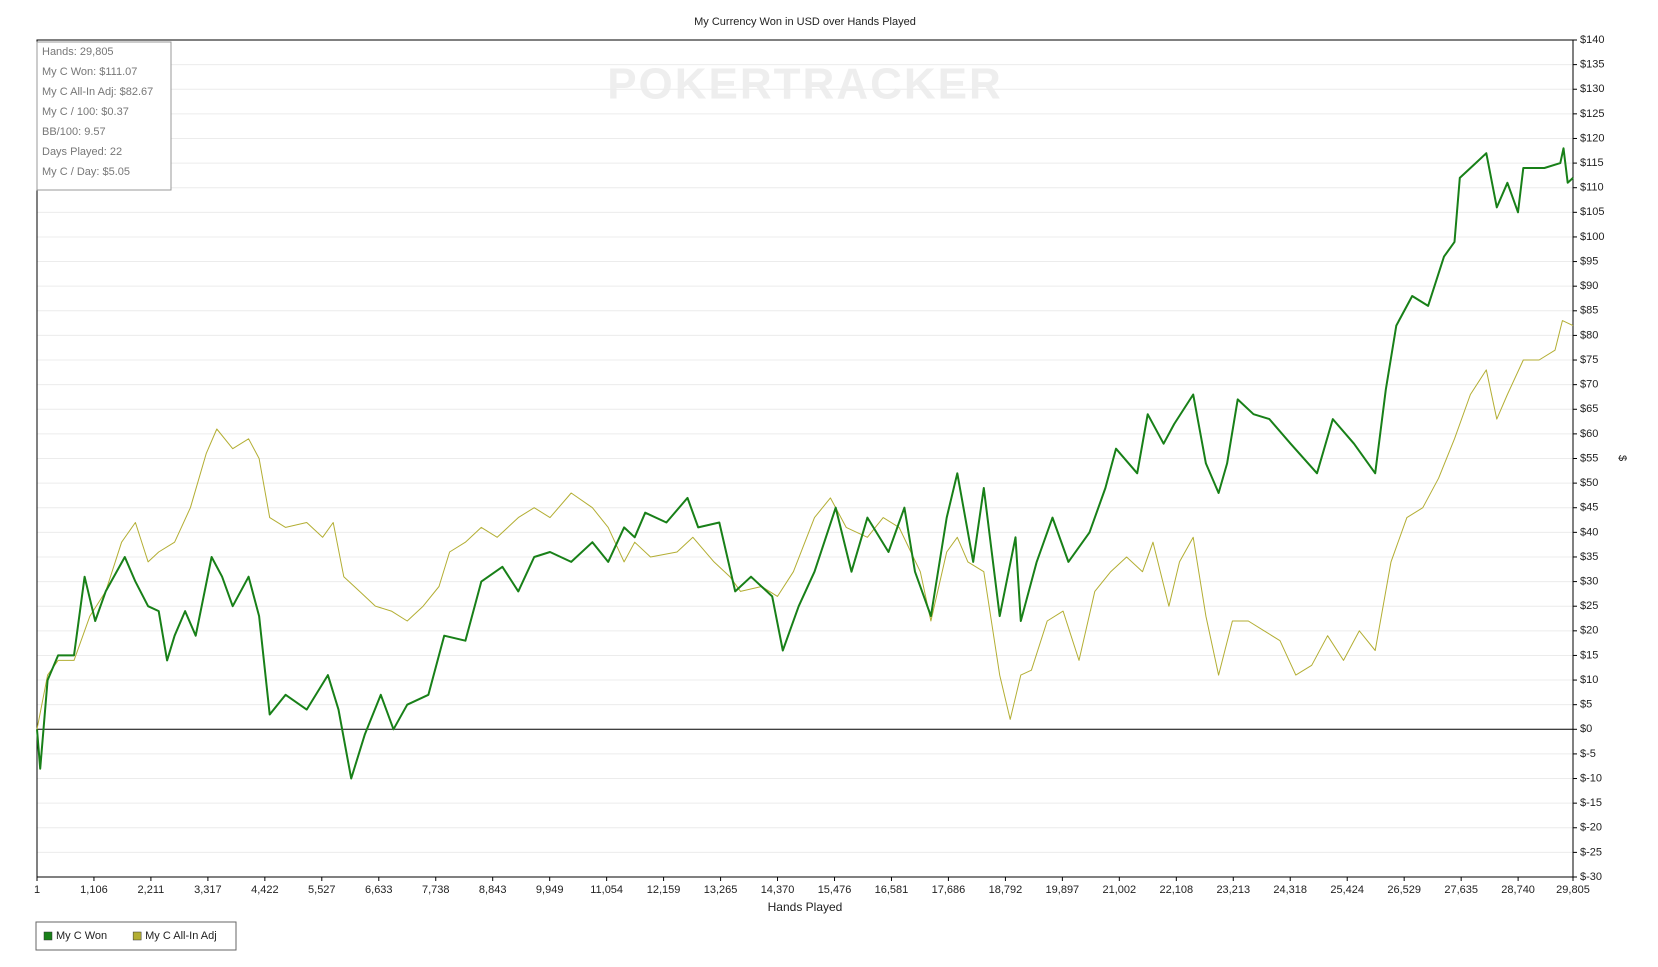 This screenshot has height=967, width=1658. I want to click on x-tick-label: 5,527, so click(322, 890).